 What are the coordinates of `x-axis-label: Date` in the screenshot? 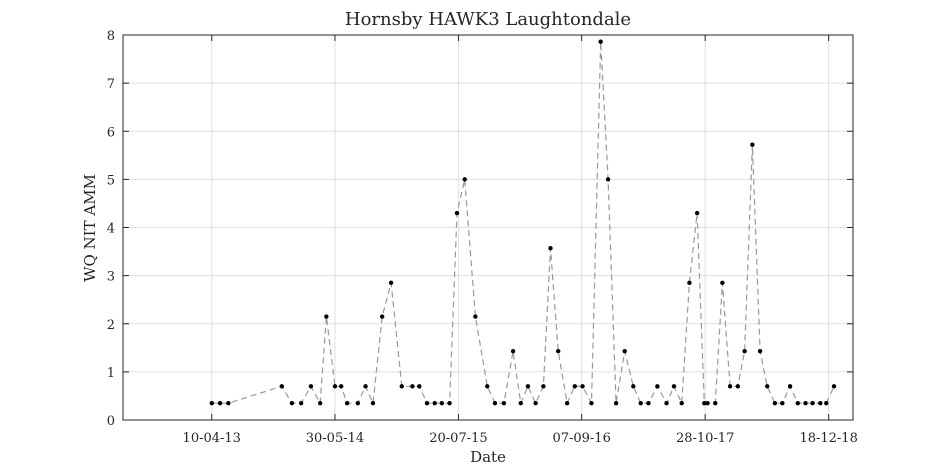 It's located at (488, 457).